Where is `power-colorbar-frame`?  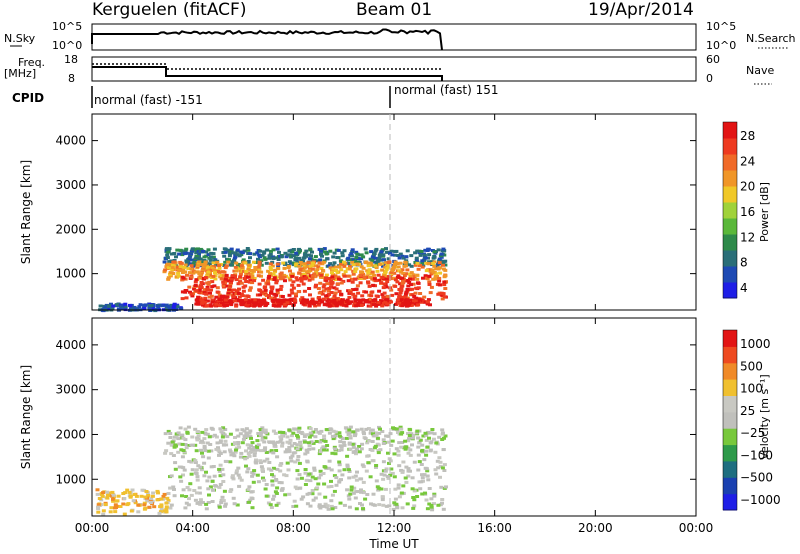
power-colorbar-frame is located at coordinates (730, 210).